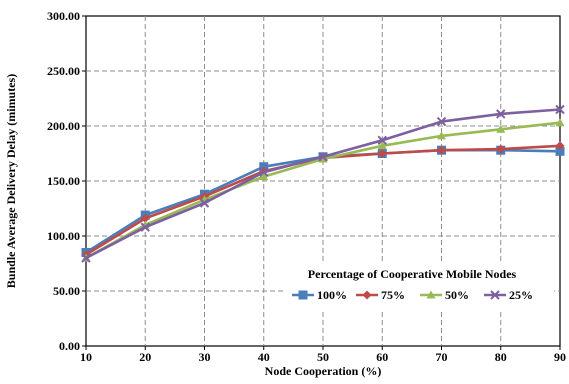  What do you see at coordinates (63, 236) in the screenshot?
I see `y-tick-label: 100.00` at bounding box center [63, 236].